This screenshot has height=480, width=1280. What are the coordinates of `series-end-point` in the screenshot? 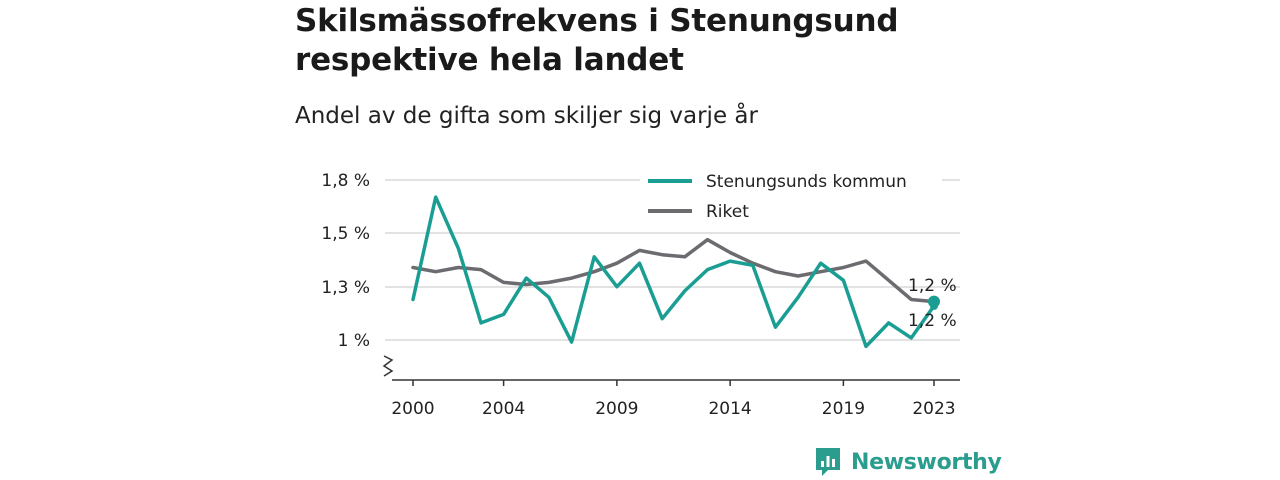 It's located at (934, 301).